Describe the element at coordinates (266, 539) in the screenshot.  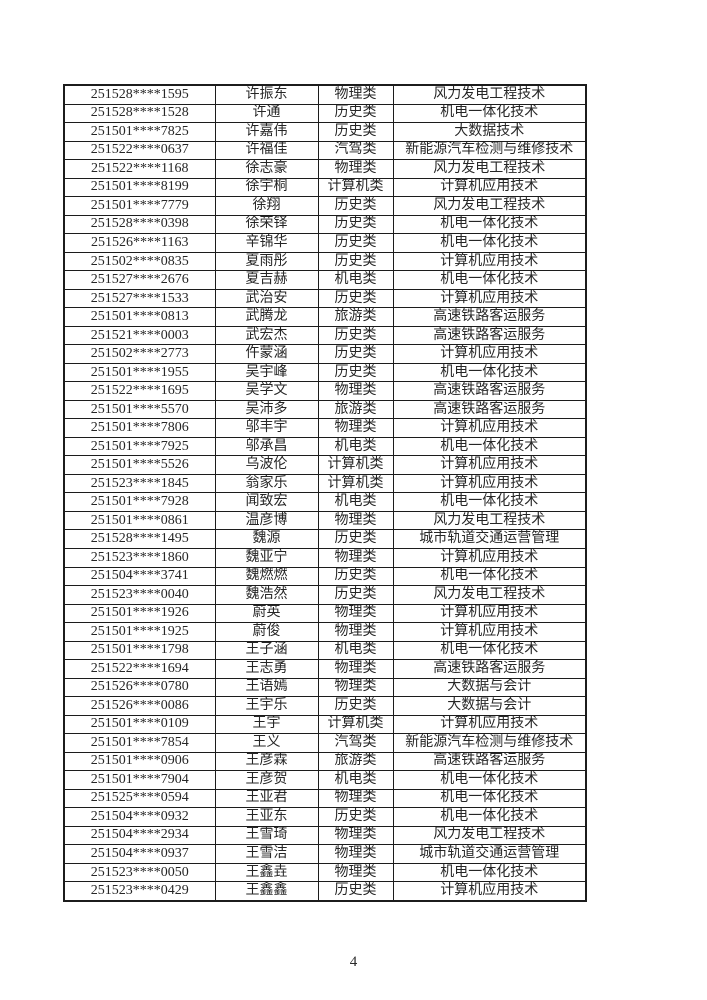
I see `cell-student-name: 魏源` at that location.